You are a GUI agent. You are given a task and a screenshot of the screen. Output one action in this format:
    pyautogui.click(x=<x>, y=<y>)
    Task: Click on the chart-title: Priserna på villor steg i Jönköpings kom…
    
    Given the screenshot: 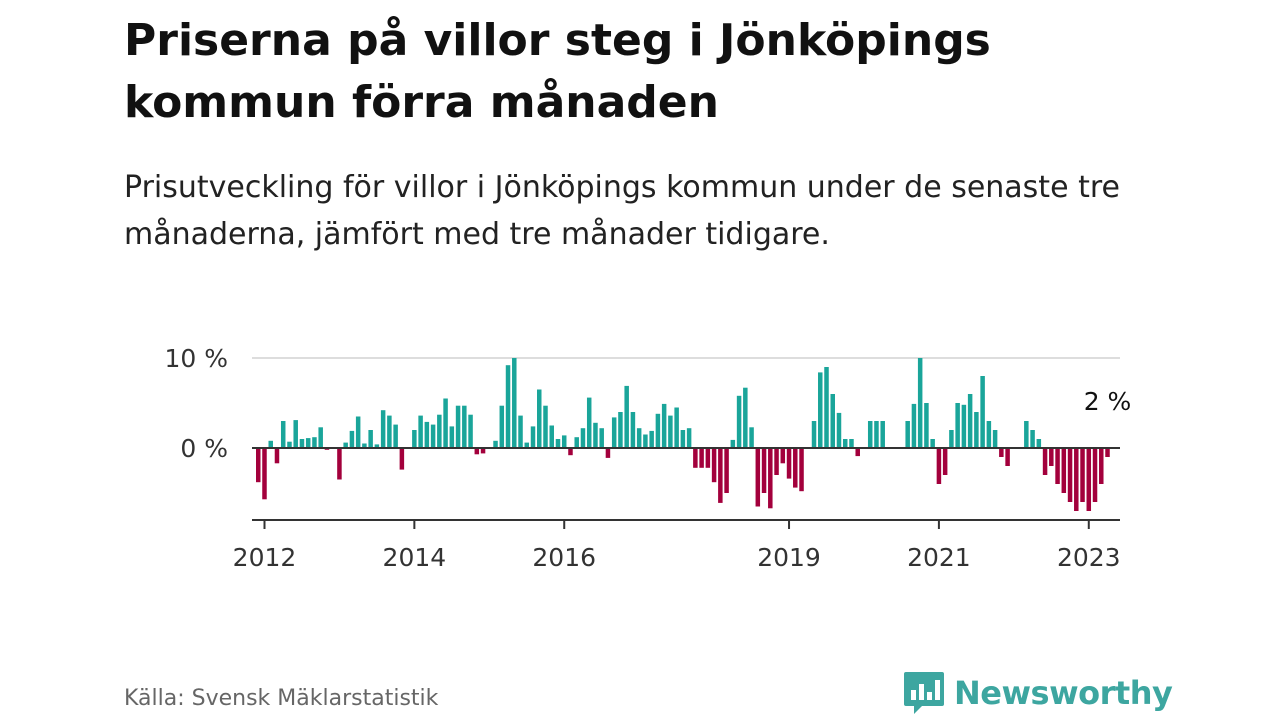 What is the action you would take?
    pyautogui.click(x=557, y=71)
    